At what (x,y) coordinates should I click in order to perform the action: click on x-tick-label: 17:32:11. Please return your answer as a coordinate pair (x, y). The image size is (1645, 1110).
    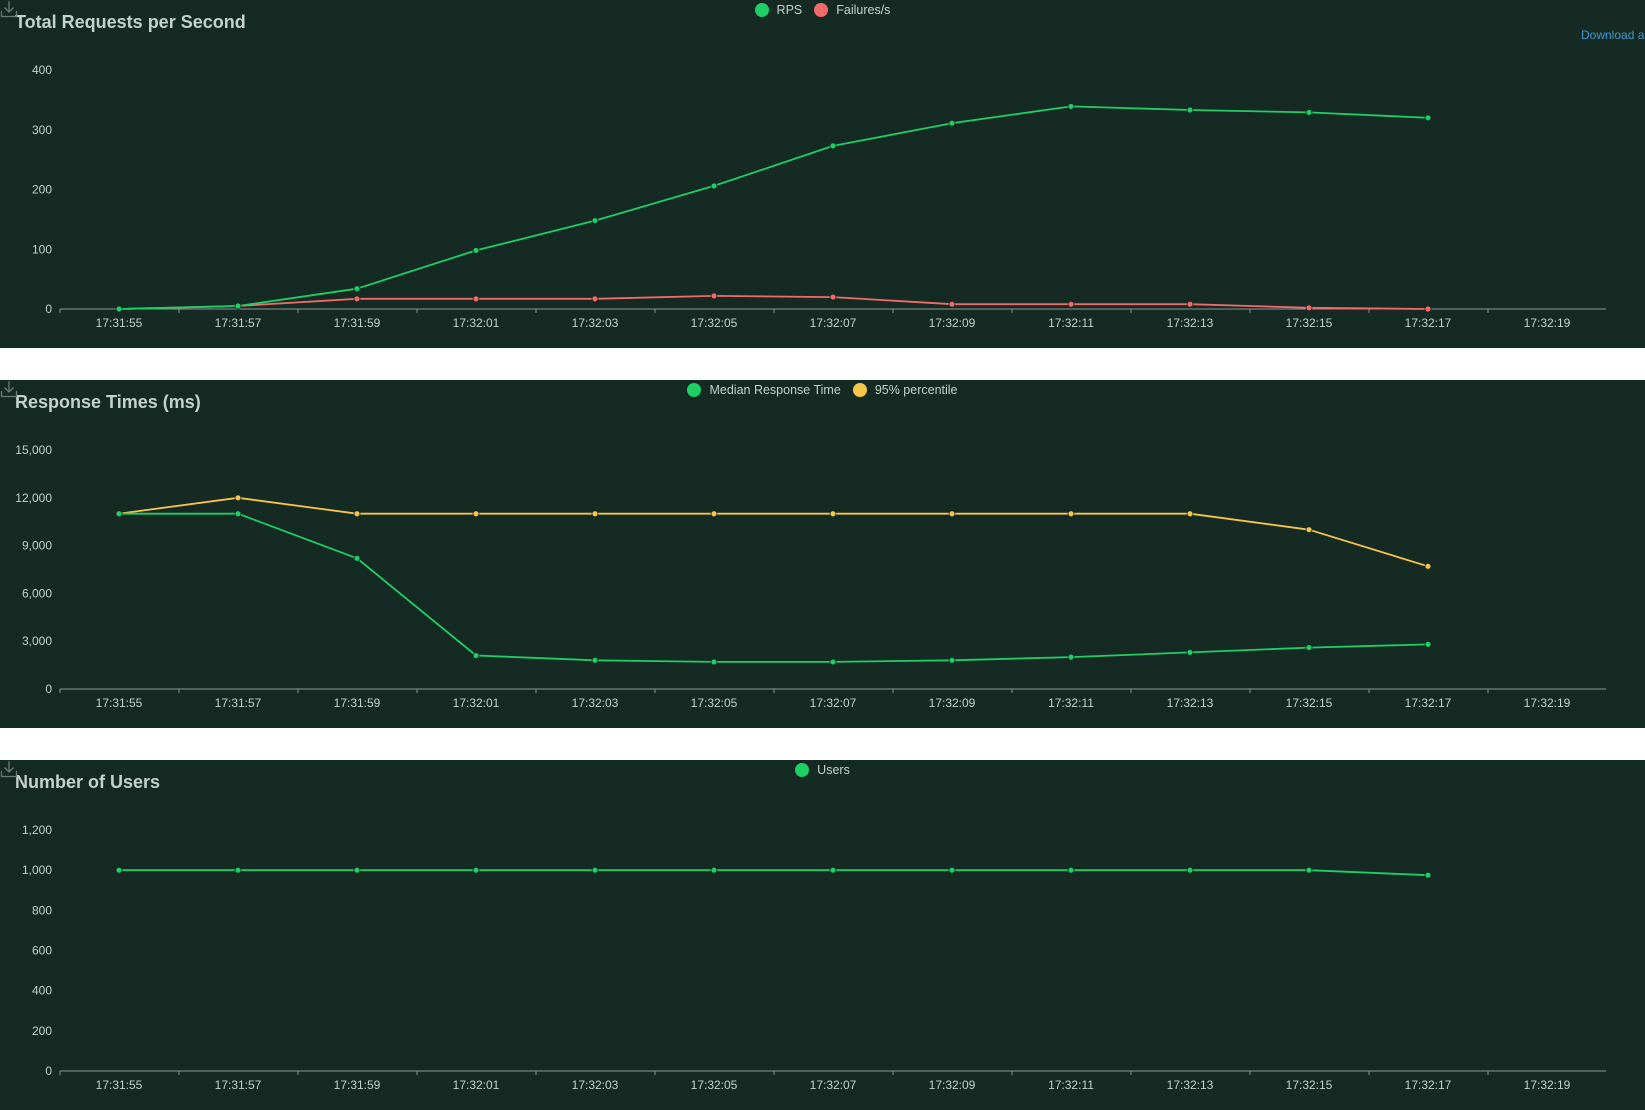
    Looking at the image, I should click on (1071, 703).